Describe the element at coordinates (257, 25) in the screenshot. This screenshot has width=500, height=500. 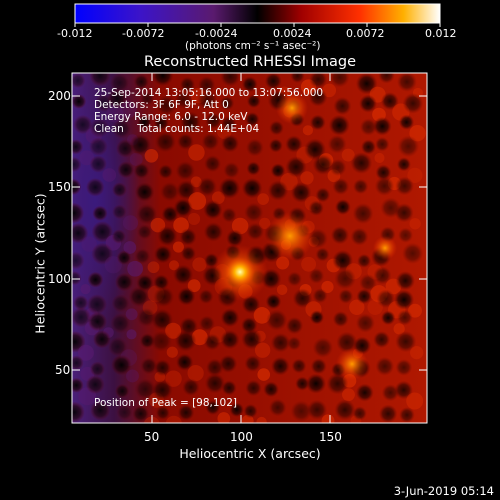
I see `colorbar-ticks` at that location.